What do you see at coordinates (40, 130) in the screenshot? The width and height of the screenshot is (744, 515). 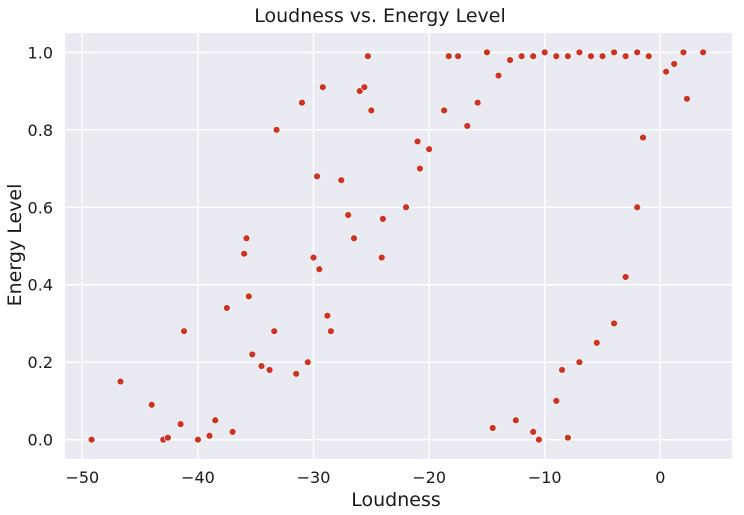 I see `y-tick-label: 0.8` at bounding box center [40, 130].